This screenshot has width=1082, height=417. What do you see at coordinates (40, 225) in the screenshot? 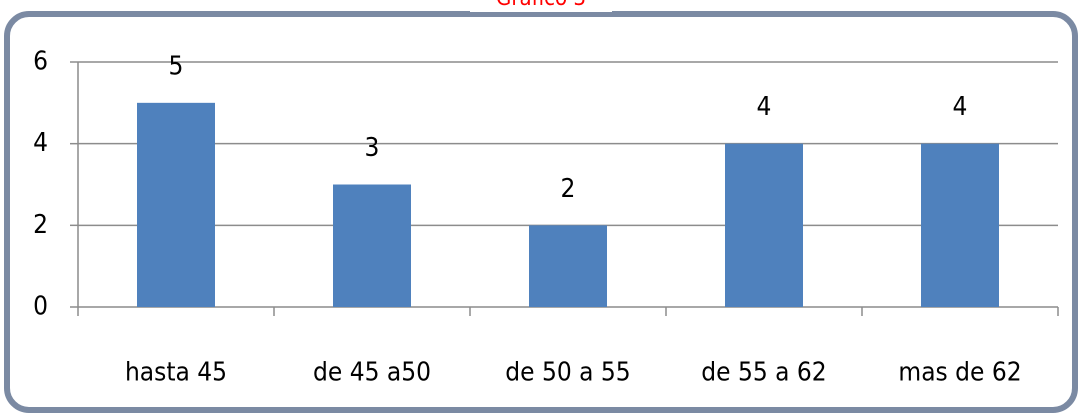
I see `y-tick-label: 2` at bounding box center [40, 225].